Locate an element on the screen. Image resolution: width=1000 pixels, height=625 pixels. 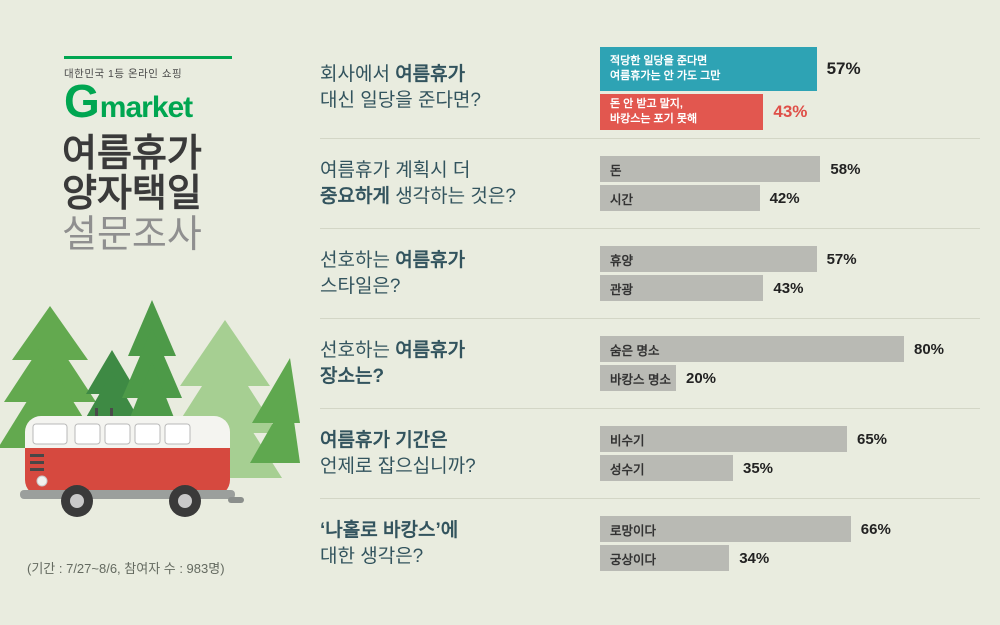
survey-row: 선호하는 여름휴가 장소는? 숨은 명소 80% 바캉스 명소 20% is located at coordinates (650, 363).